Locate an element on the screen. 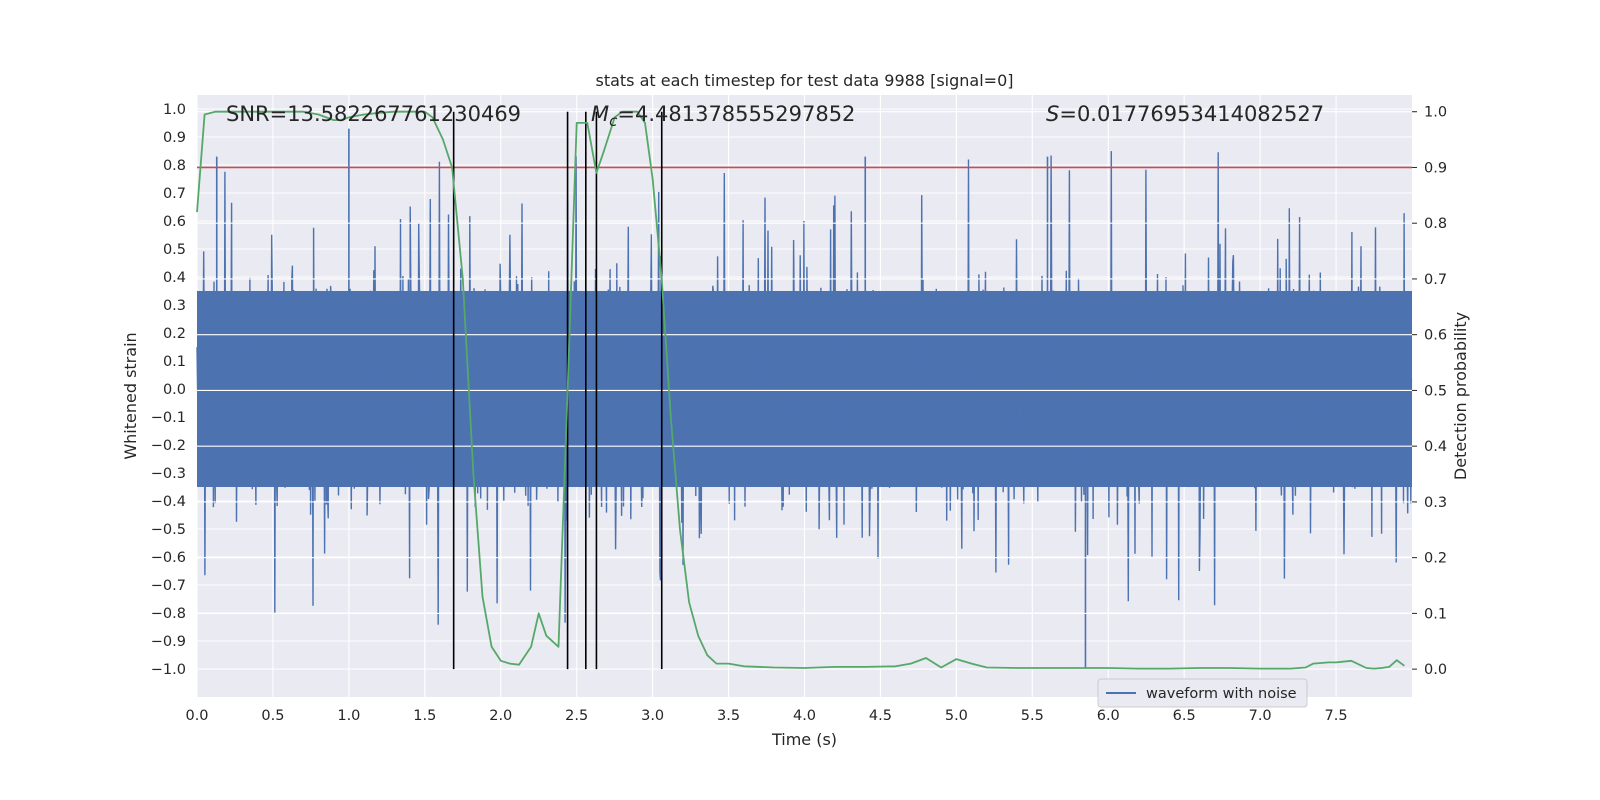  y-tick-label-right: 0.7 is located at coordinates (1435, 280).